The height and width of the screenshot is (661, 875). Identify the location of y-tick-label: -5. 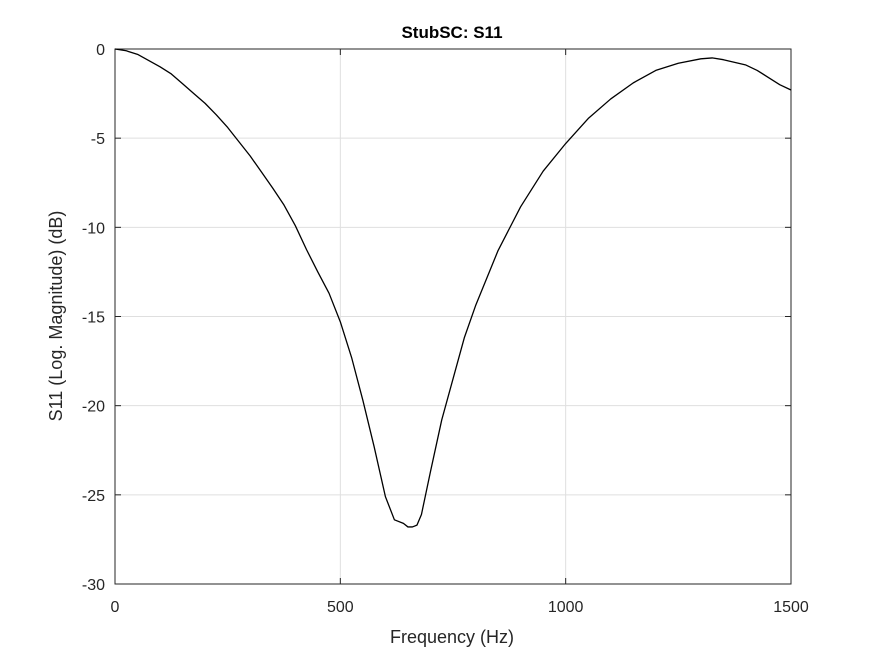
(98, 139).